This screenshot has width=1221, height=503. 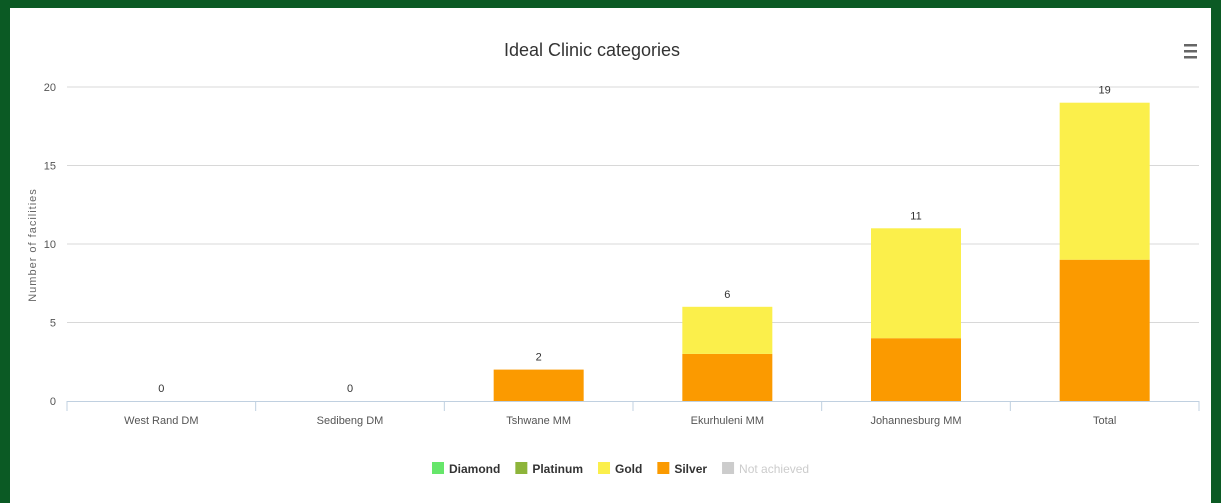 What do you see at coordinates (539, 358) in the screenshot?
I see `data-label: 2` at bounding box center [539, 358].